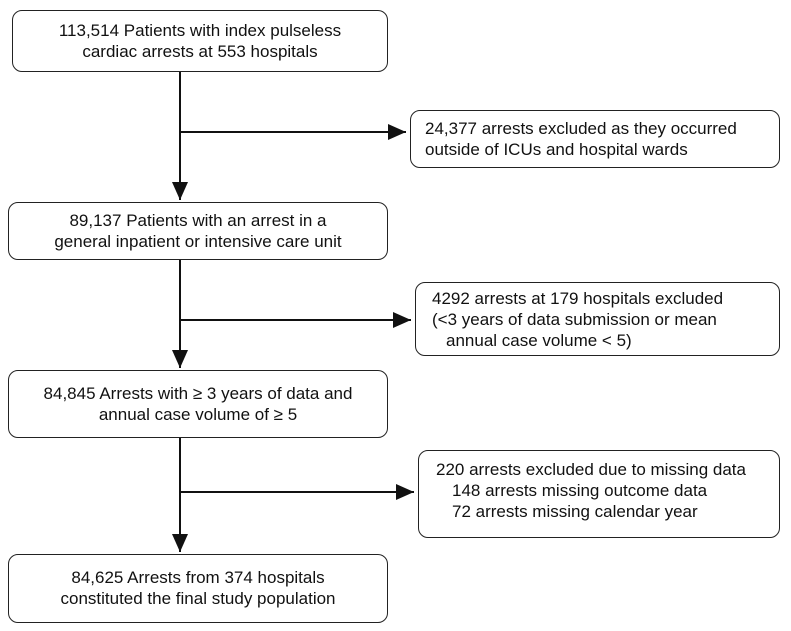 The width and height of the screenshot is (791, 631). I want to click on box-text: 89,137 Patients with an arrest in a, so click(198, 220).